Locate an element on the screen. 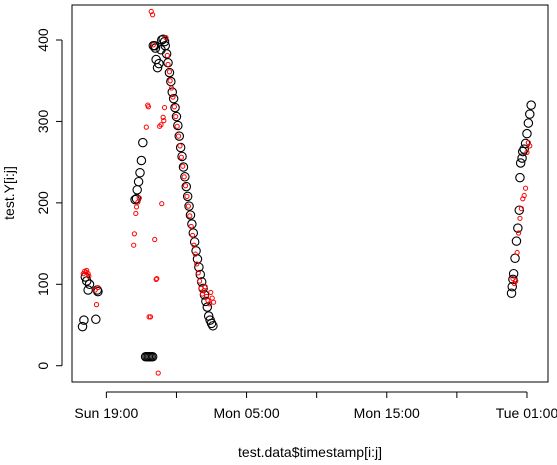 The height and width of the screenshot is (465, 557). y-tick-label: 200 is located at coordinates (43, 203).